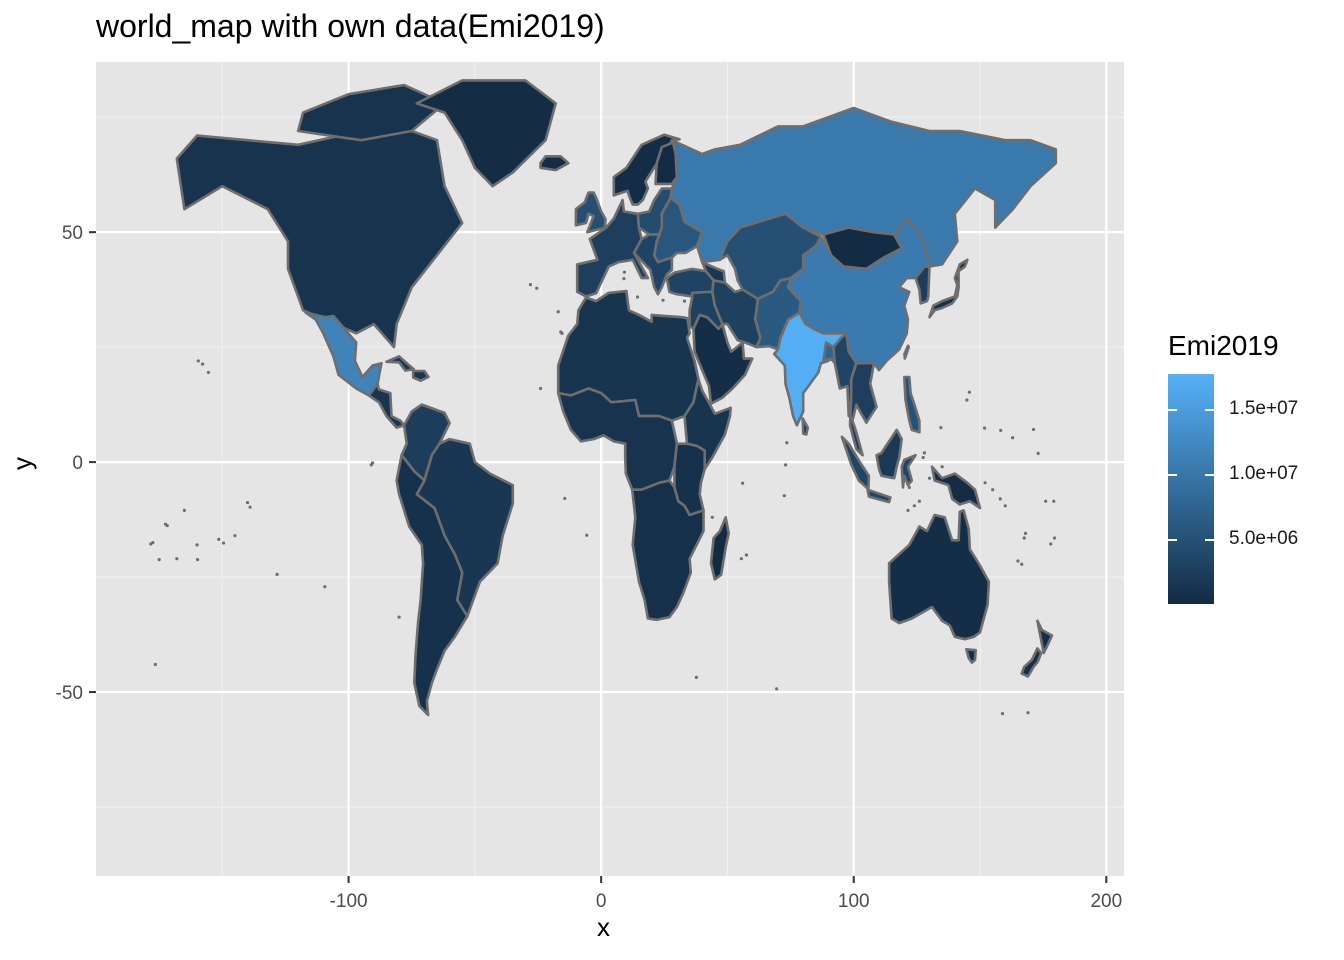 The image size is (1344, 960). What do you see at coordinates (400, 363) in the screenshot?
I see `country-cuba` at bounding box center [400, 363].